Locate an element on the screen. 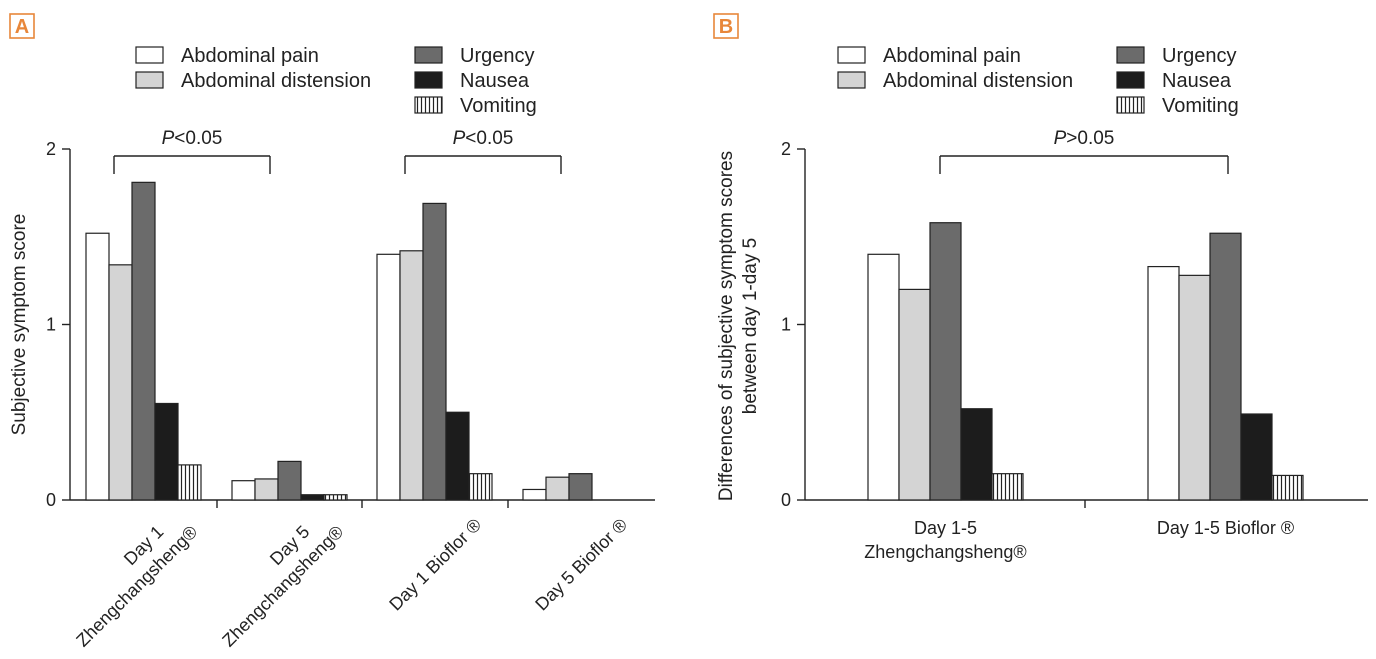 The image size is (1376, 659). category-label: Day 1 Bioflor ® is located at coordinates (435, 565).